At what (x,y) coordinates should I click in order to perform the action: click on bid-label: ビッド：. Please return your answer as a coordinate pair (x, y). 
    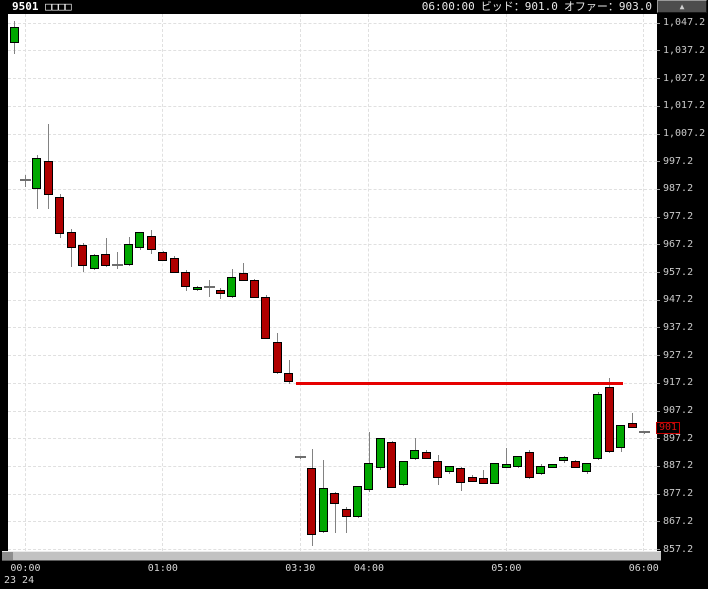
    Looking at the image, I should click on (502, 6).